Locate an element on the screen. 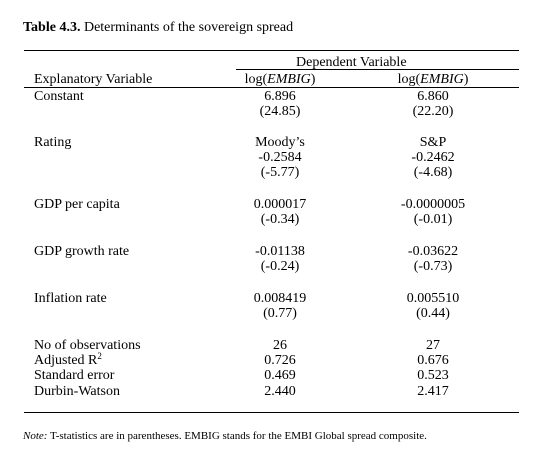 The image size is (542, 454). row-label-constant: Constant is located at coordinates (59, 96).